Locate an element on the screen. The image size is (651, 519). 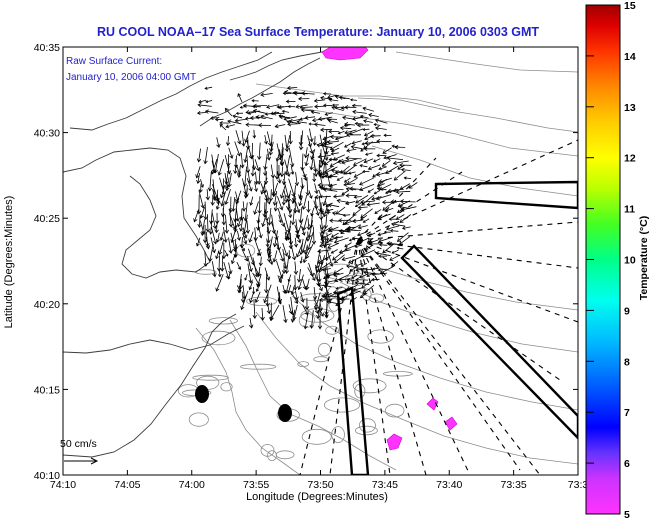
contour-loop is located at coordinates (316, 436).